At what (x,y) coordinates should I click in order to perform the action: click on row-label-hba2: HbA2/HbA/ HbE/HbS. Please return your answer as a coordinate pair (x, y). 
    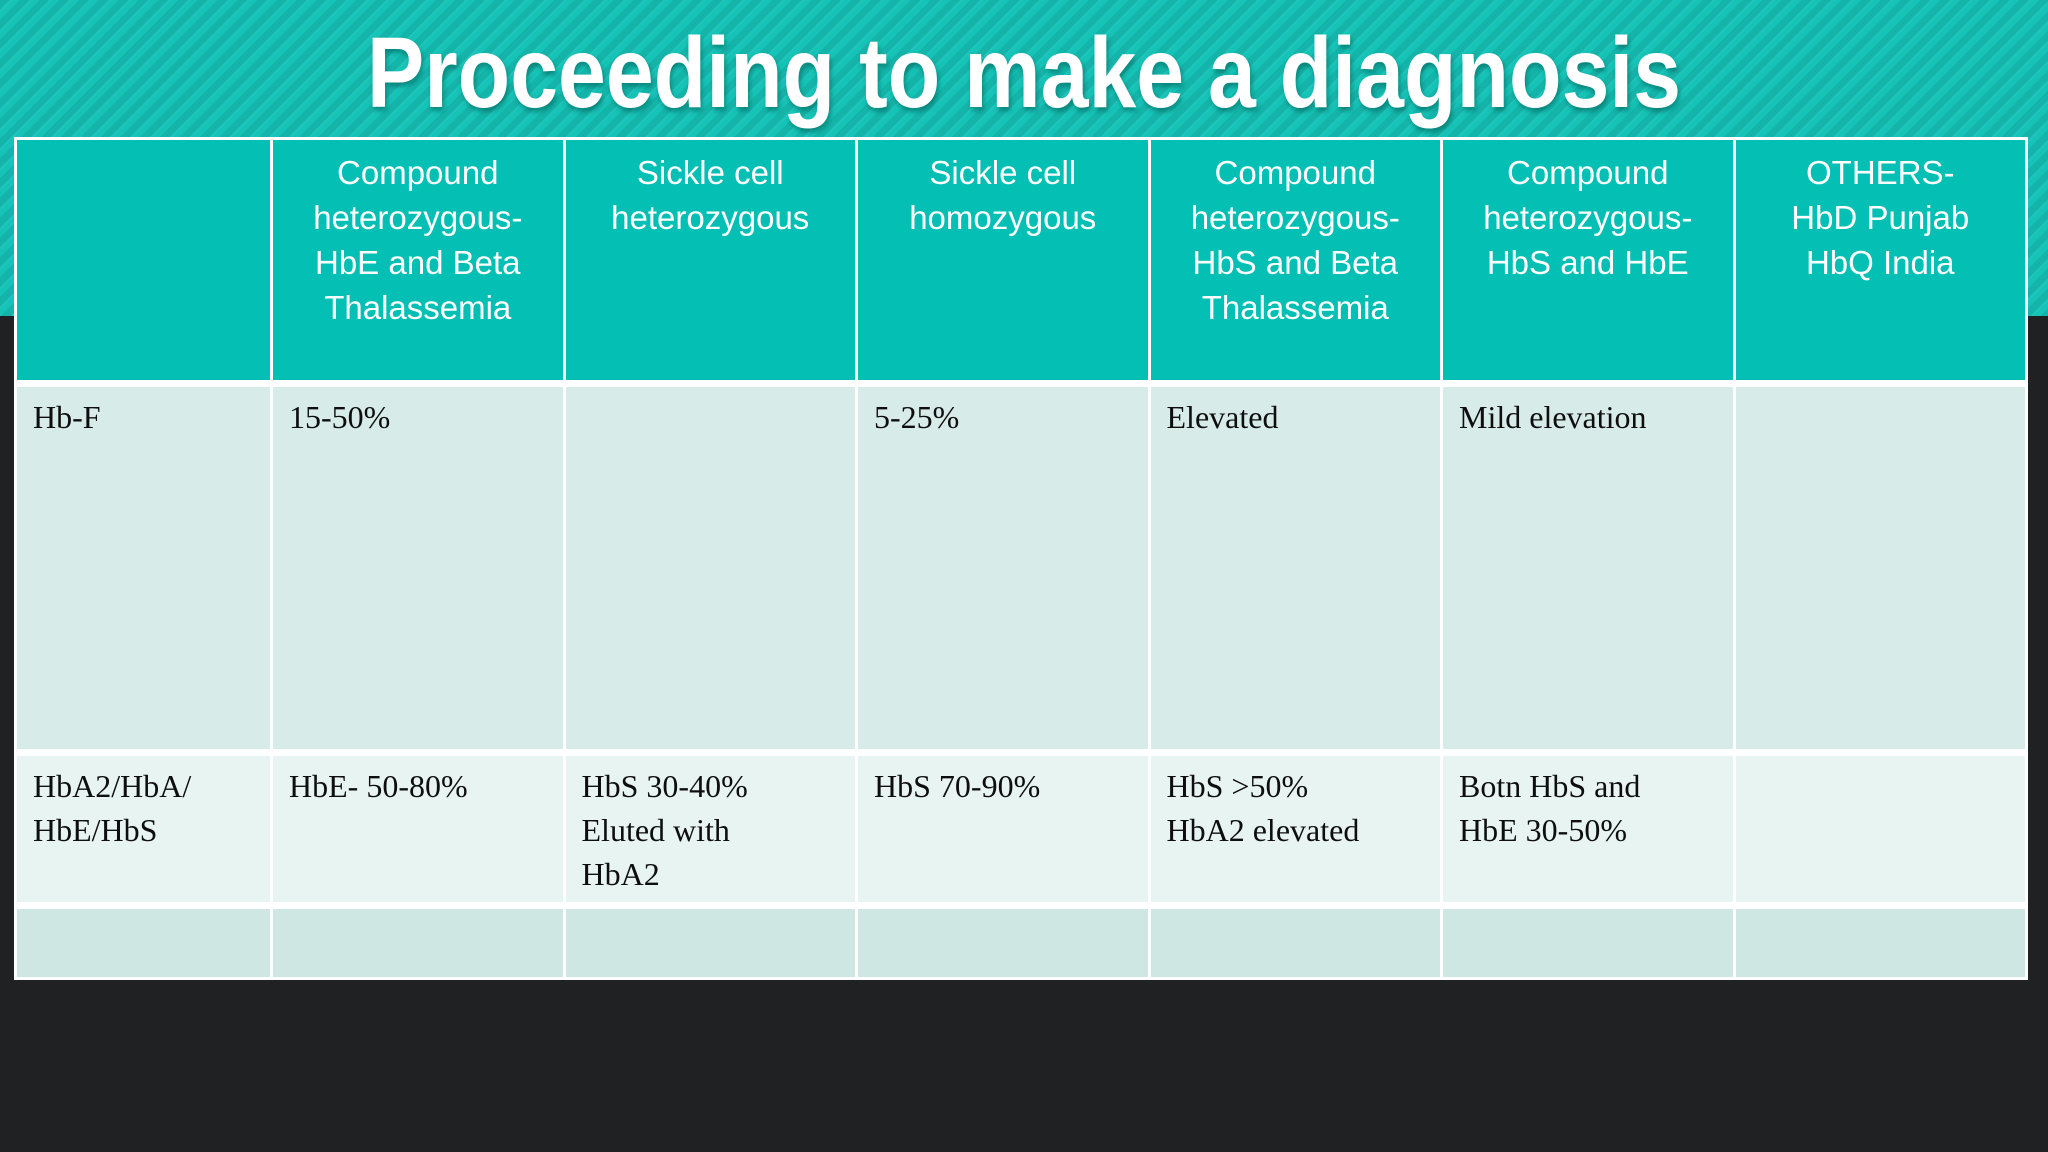
    Looking at the image, I should click on (143, 829).